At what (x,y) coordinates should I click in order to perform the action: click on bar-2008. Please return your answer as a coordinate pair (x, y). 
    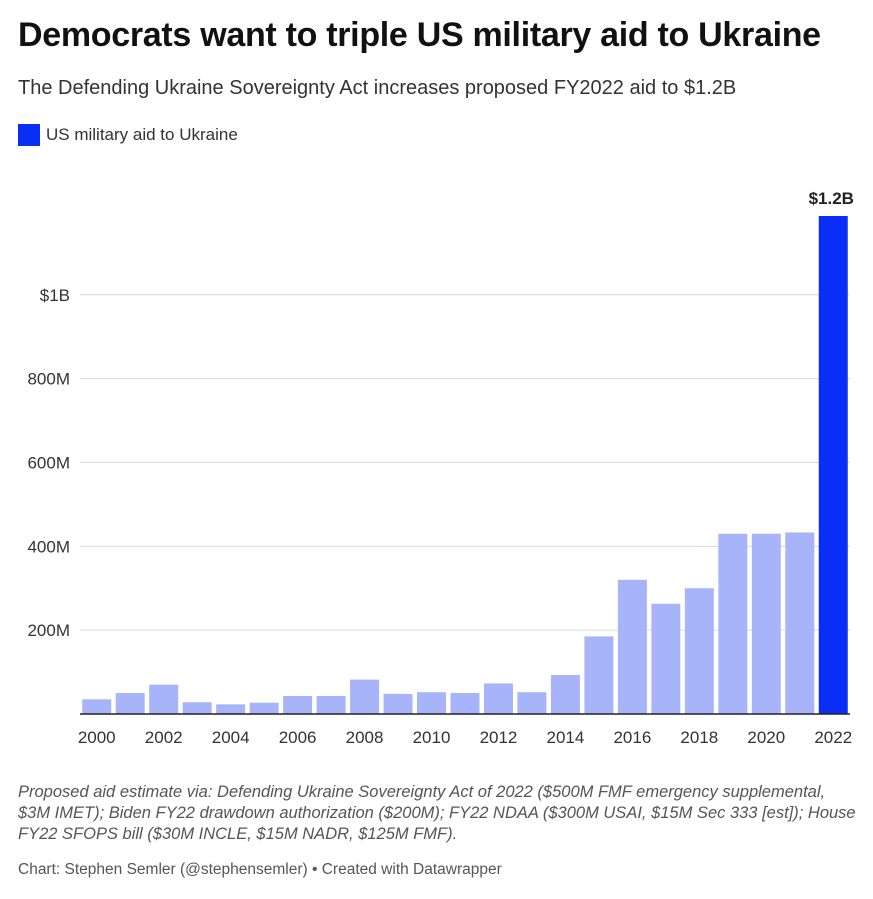
    Looking at the image, I should click on (365, 696).